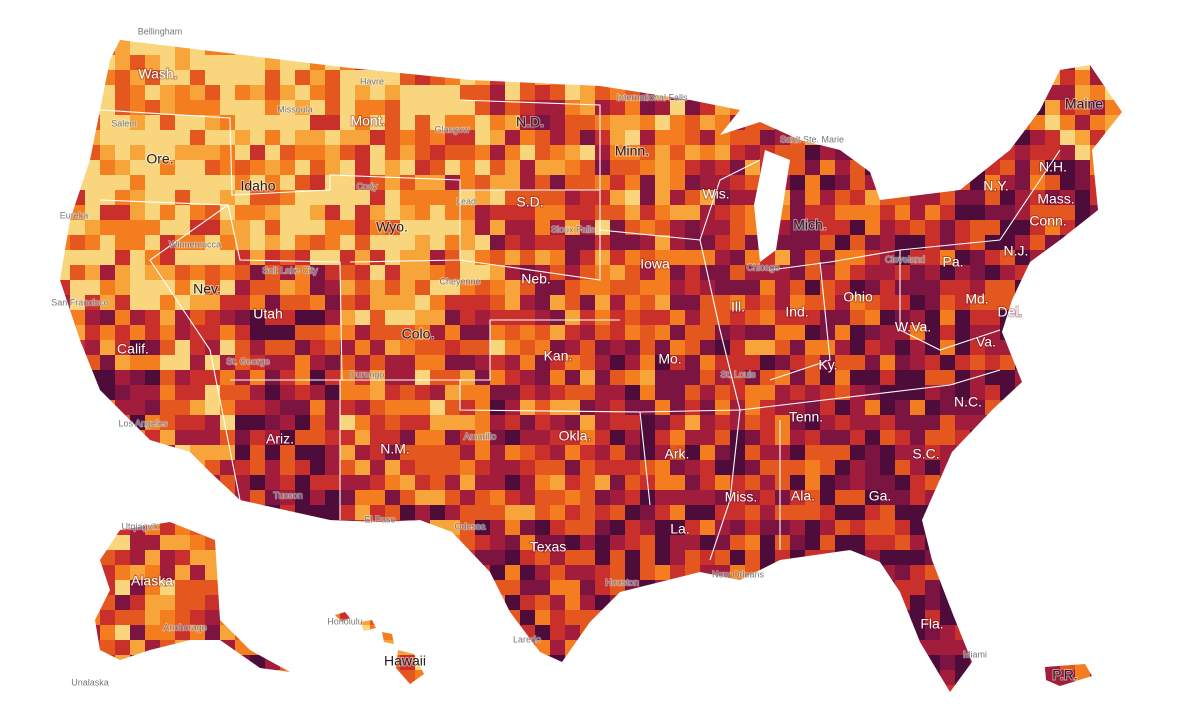 This screenshot has width=1200, height=720. I want to click on city-label: Odessa, so click(469, 526).